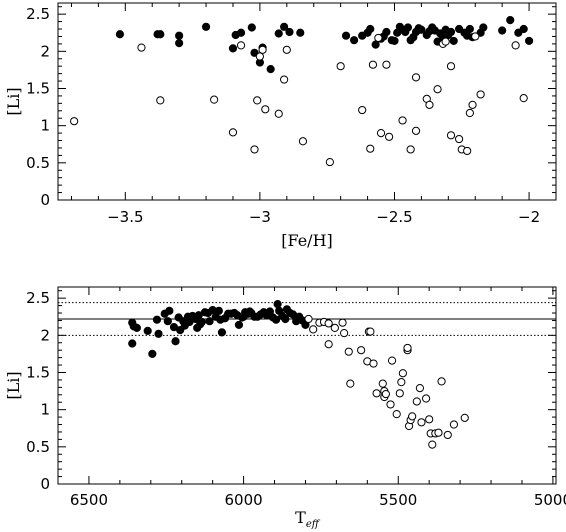  I want to click on x-tick-label: −3, so click(260, 217).